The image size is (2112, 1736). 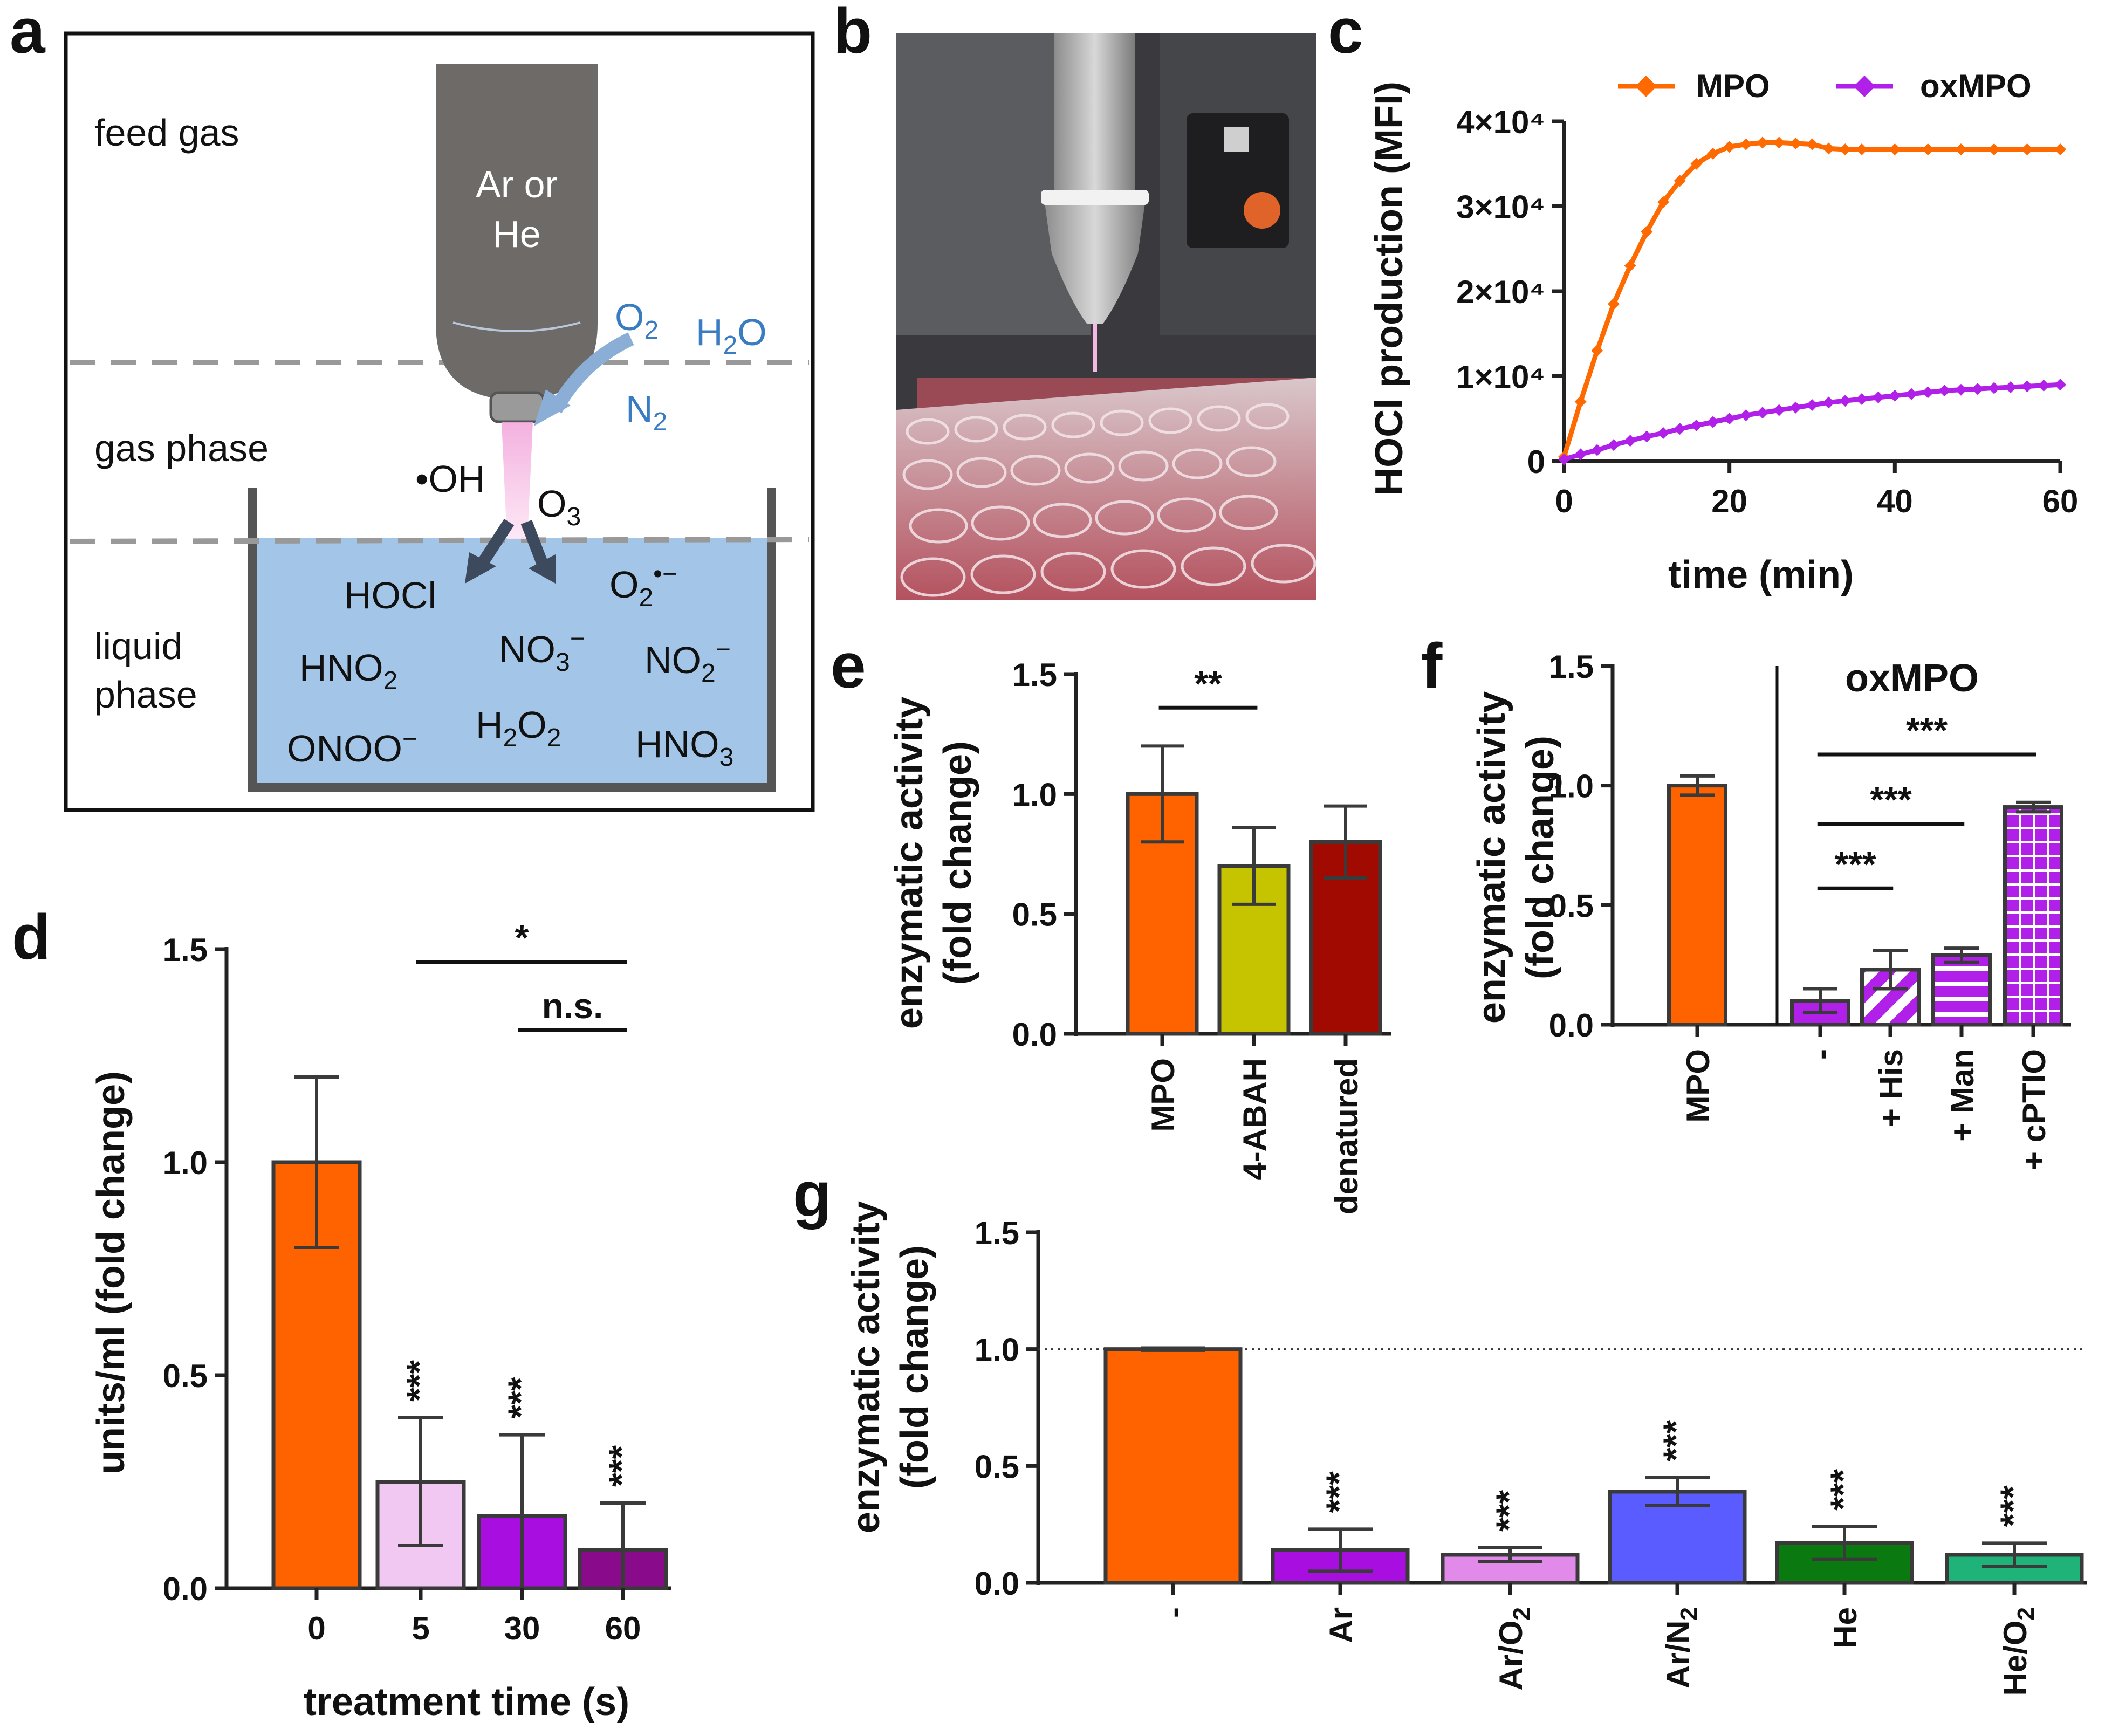 I want to click on chart-f-xtick-label: + cPTIO, so click(x=2034, y=1109).